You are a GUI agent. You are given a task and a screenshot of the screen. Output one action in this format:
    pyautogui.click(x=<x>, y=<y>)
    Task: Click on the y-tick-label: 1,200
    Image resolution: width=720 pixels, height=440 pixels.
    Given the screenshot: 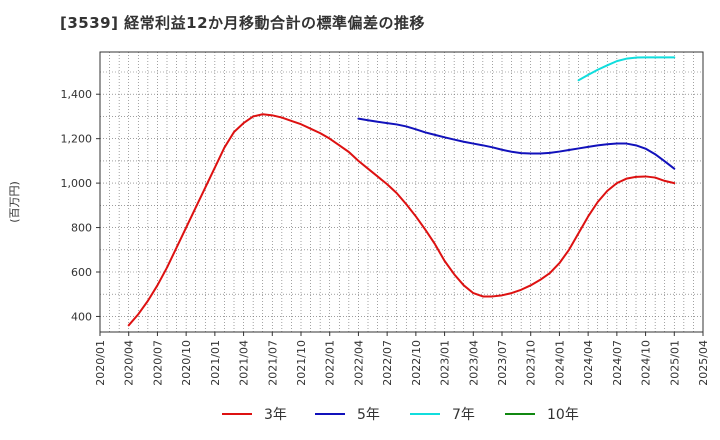 What is the action you would take?
    pyautogui.click(x=77, y=139)
    